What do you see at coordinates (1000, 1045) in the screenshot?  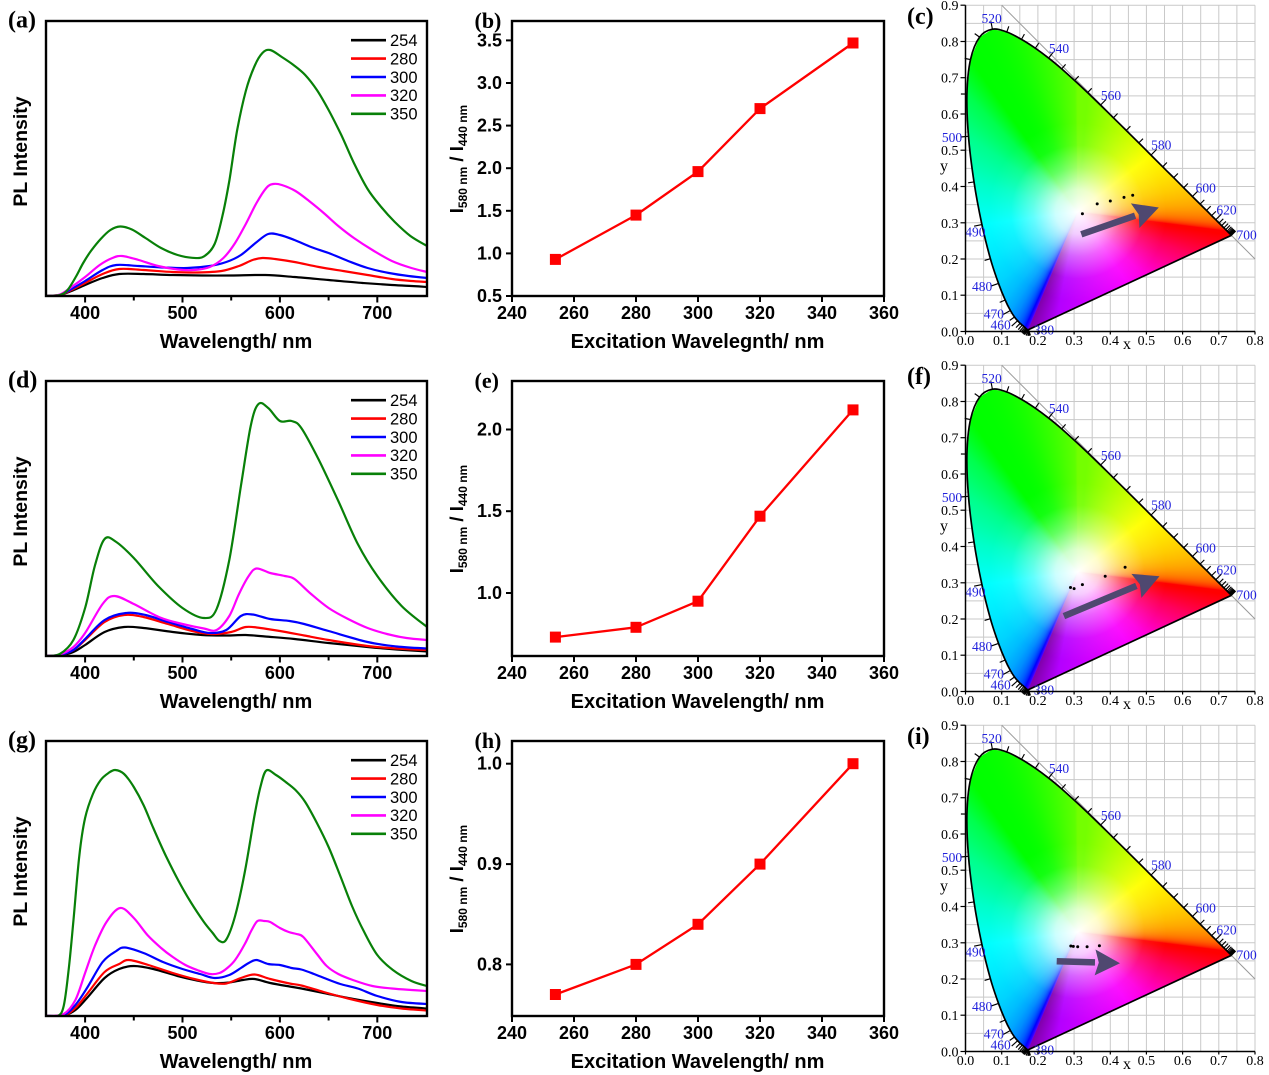 I see `svg-text: 460` at bounding box center [1000, 1045].